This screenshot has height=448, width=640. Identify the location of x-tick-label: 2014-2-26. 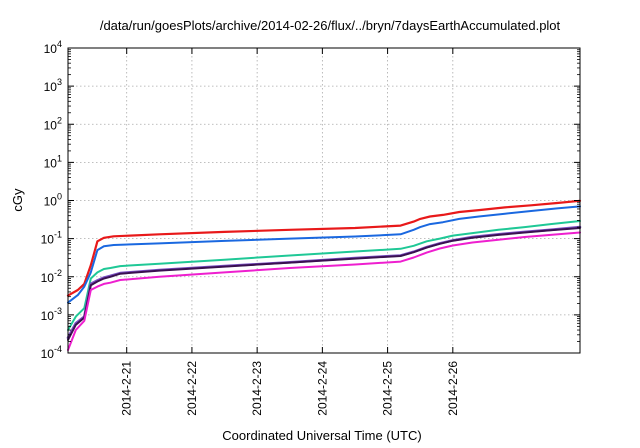
(453, 388).